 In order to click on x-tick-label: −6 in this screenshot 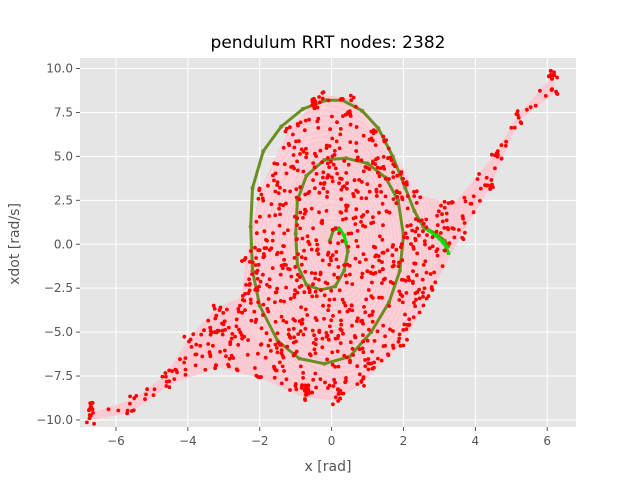, I will do `click(116, 441)`.